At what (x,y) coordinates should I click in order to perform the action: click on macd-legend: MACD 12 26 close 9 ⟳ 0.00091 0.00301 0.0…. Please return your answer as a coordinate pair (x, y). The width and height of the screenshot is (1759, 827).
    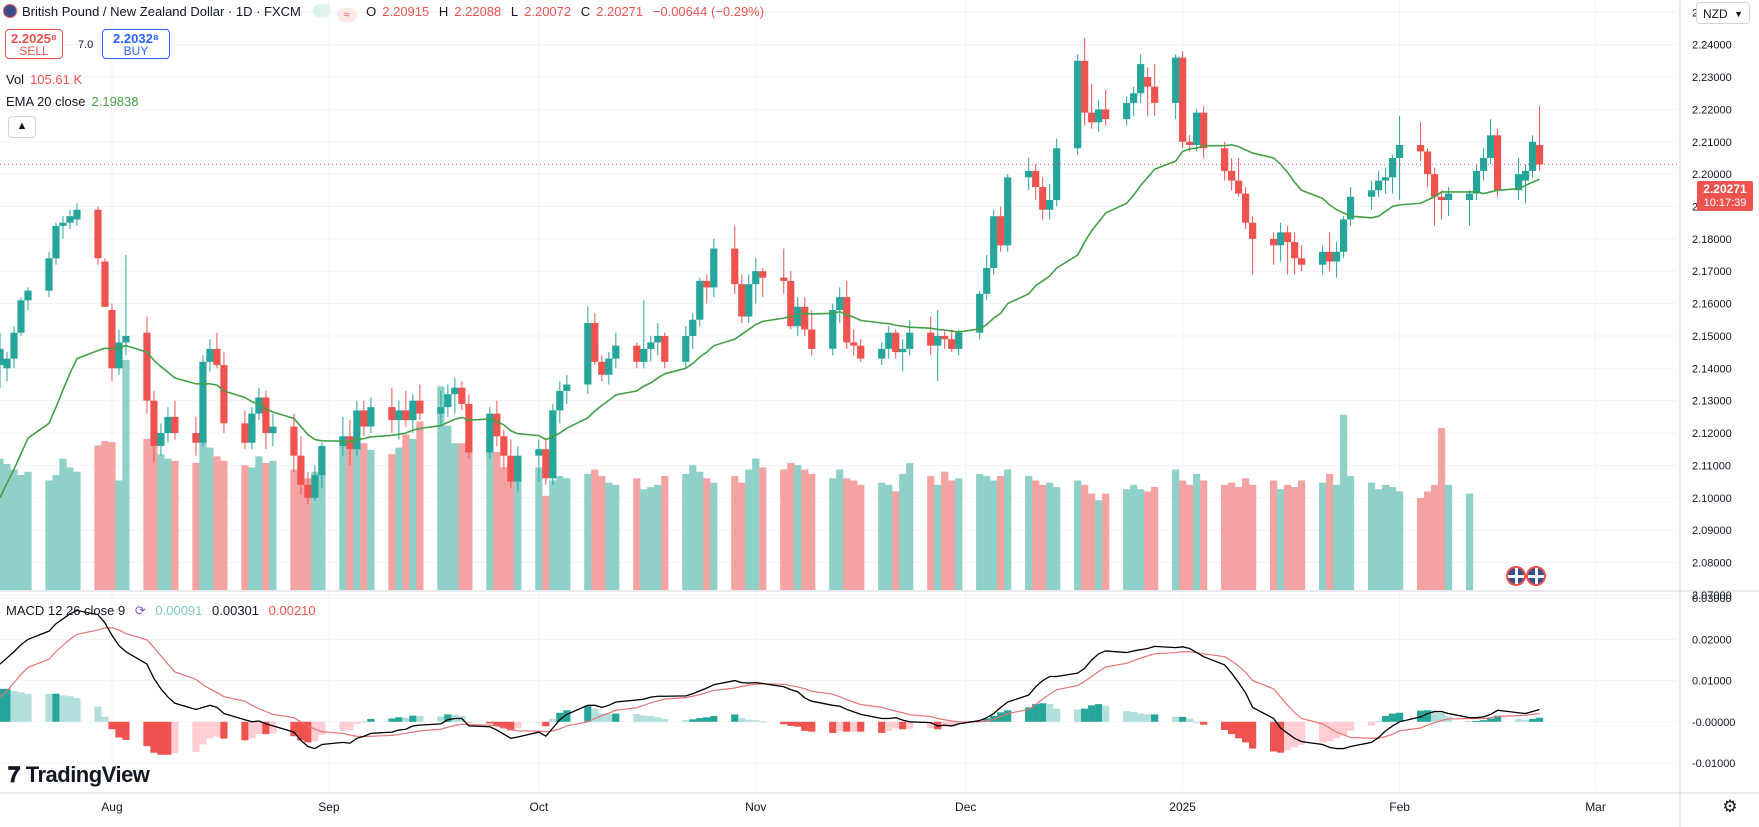
    Looking at the image, I should click on (161, 610).